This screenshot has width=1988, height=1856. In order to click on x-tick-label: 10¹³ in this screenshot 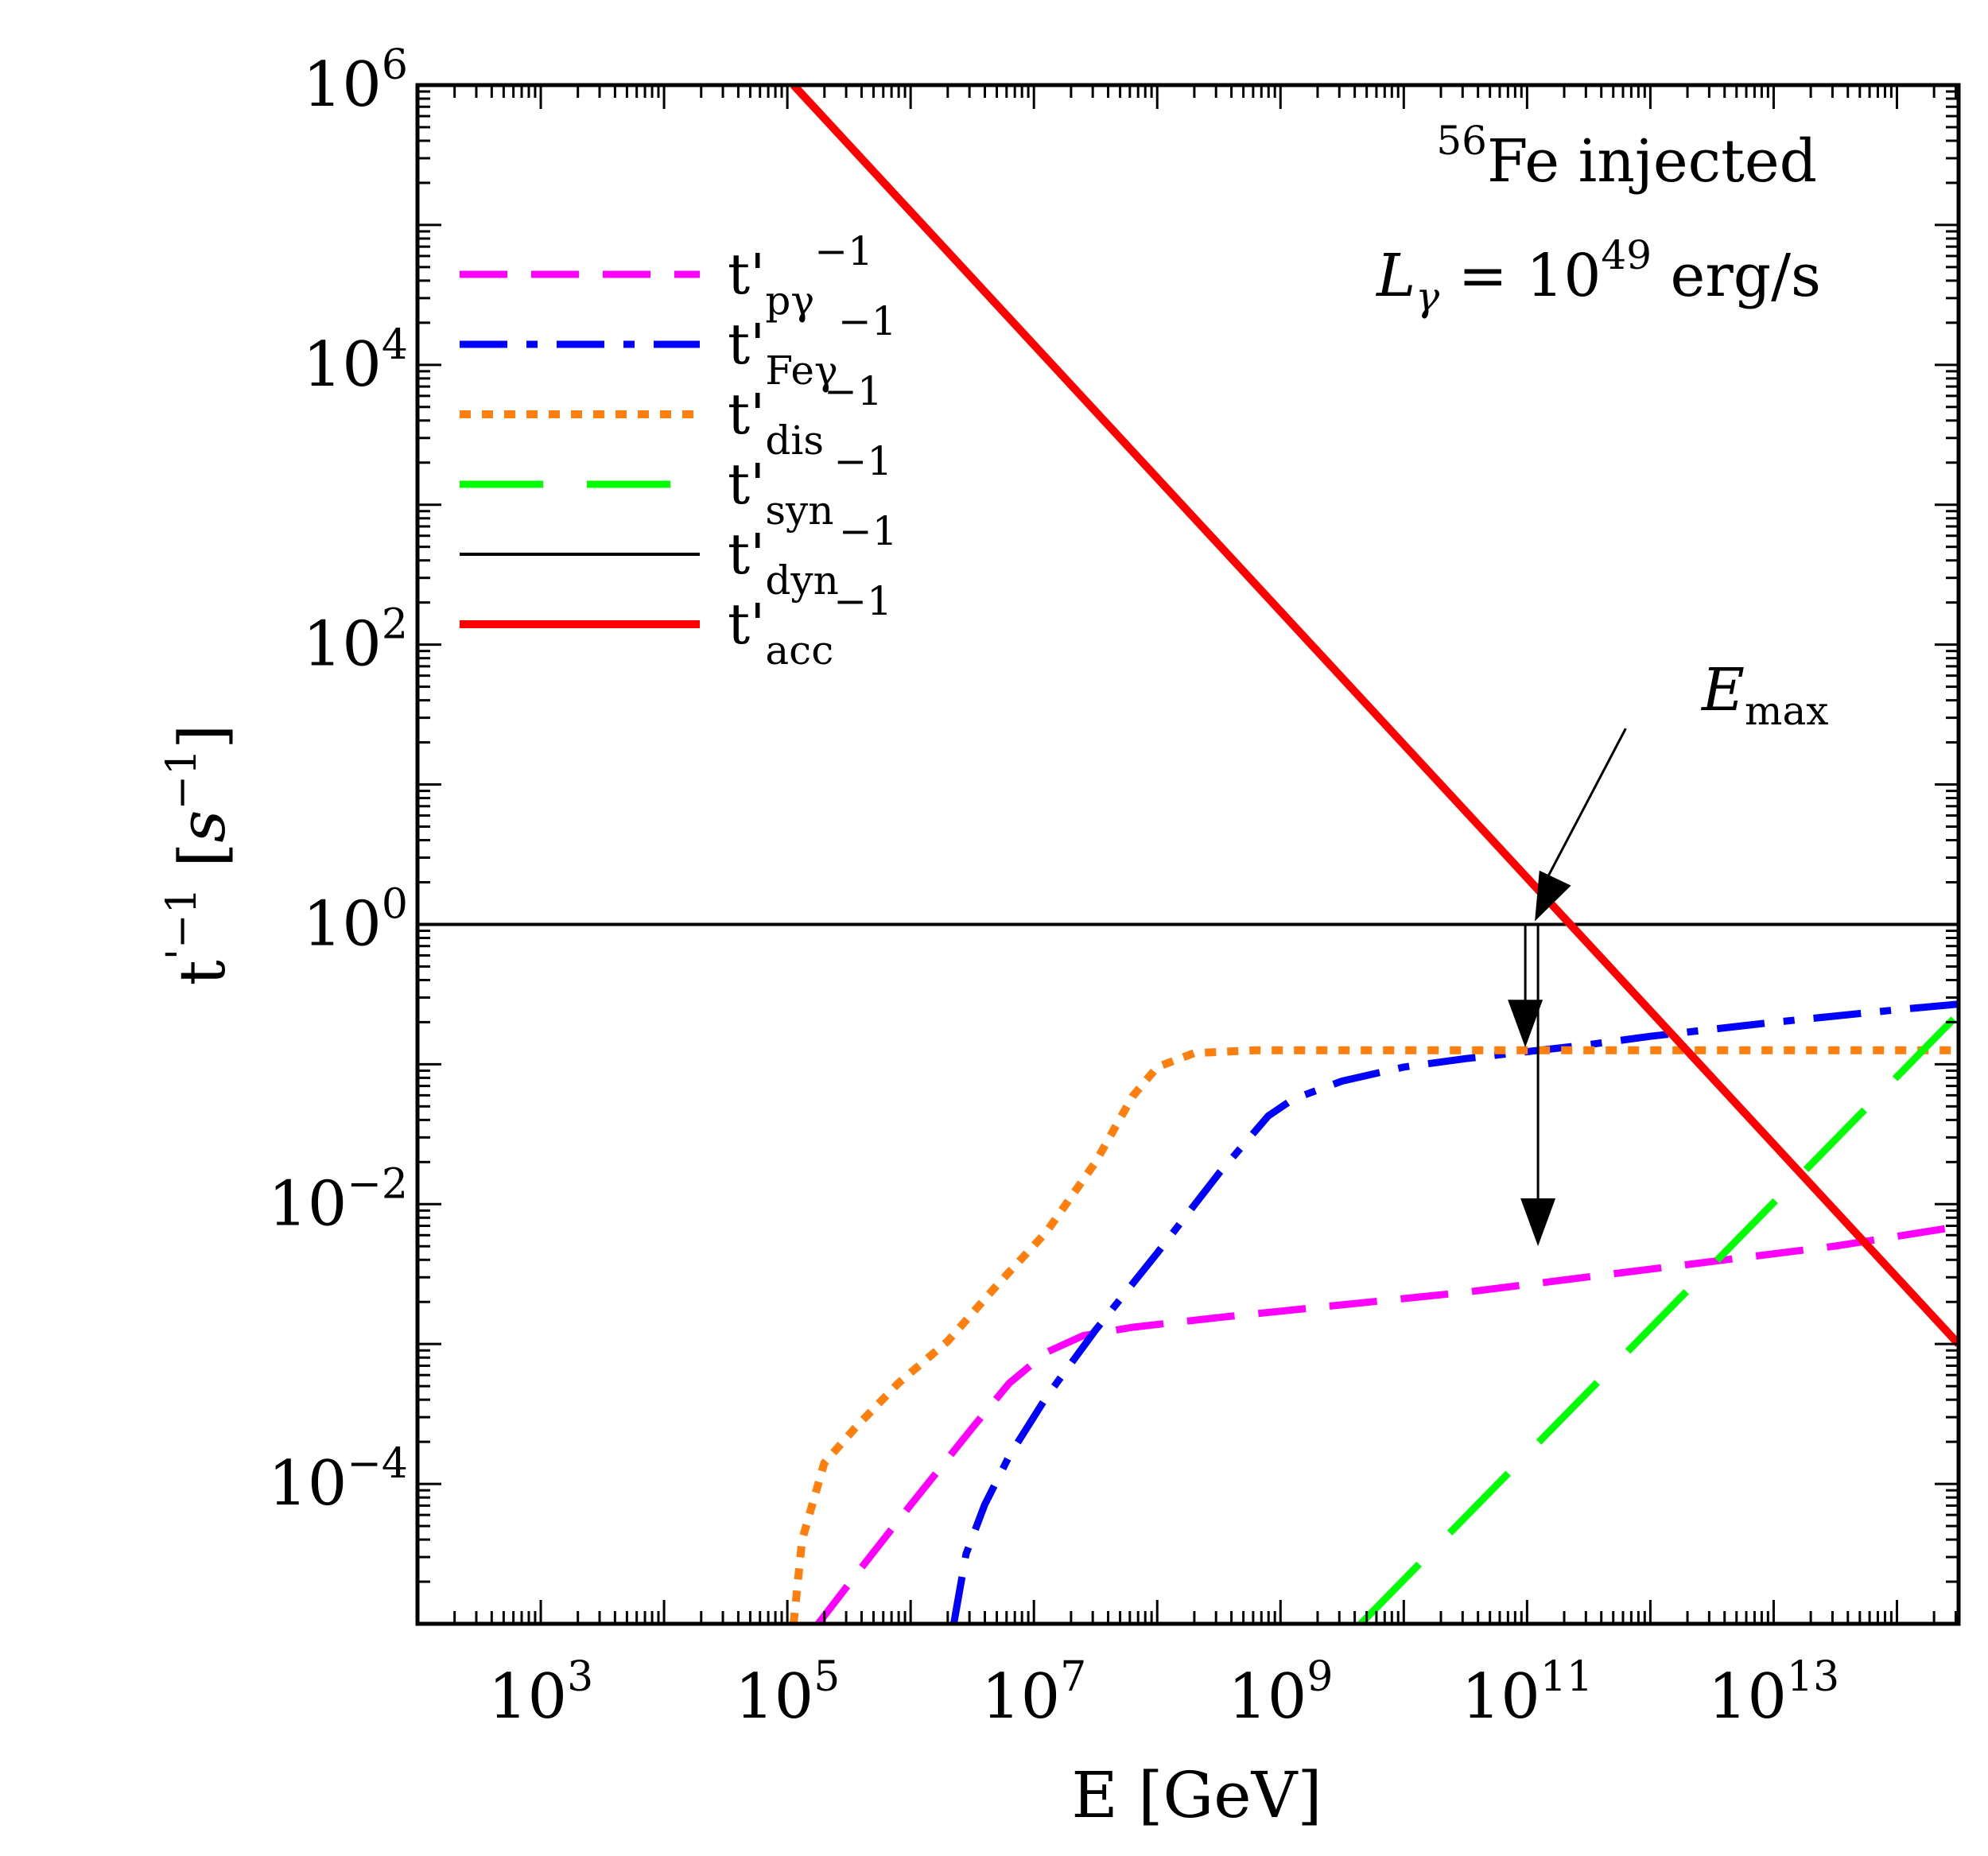, I will do `click(1773, 1693)`.